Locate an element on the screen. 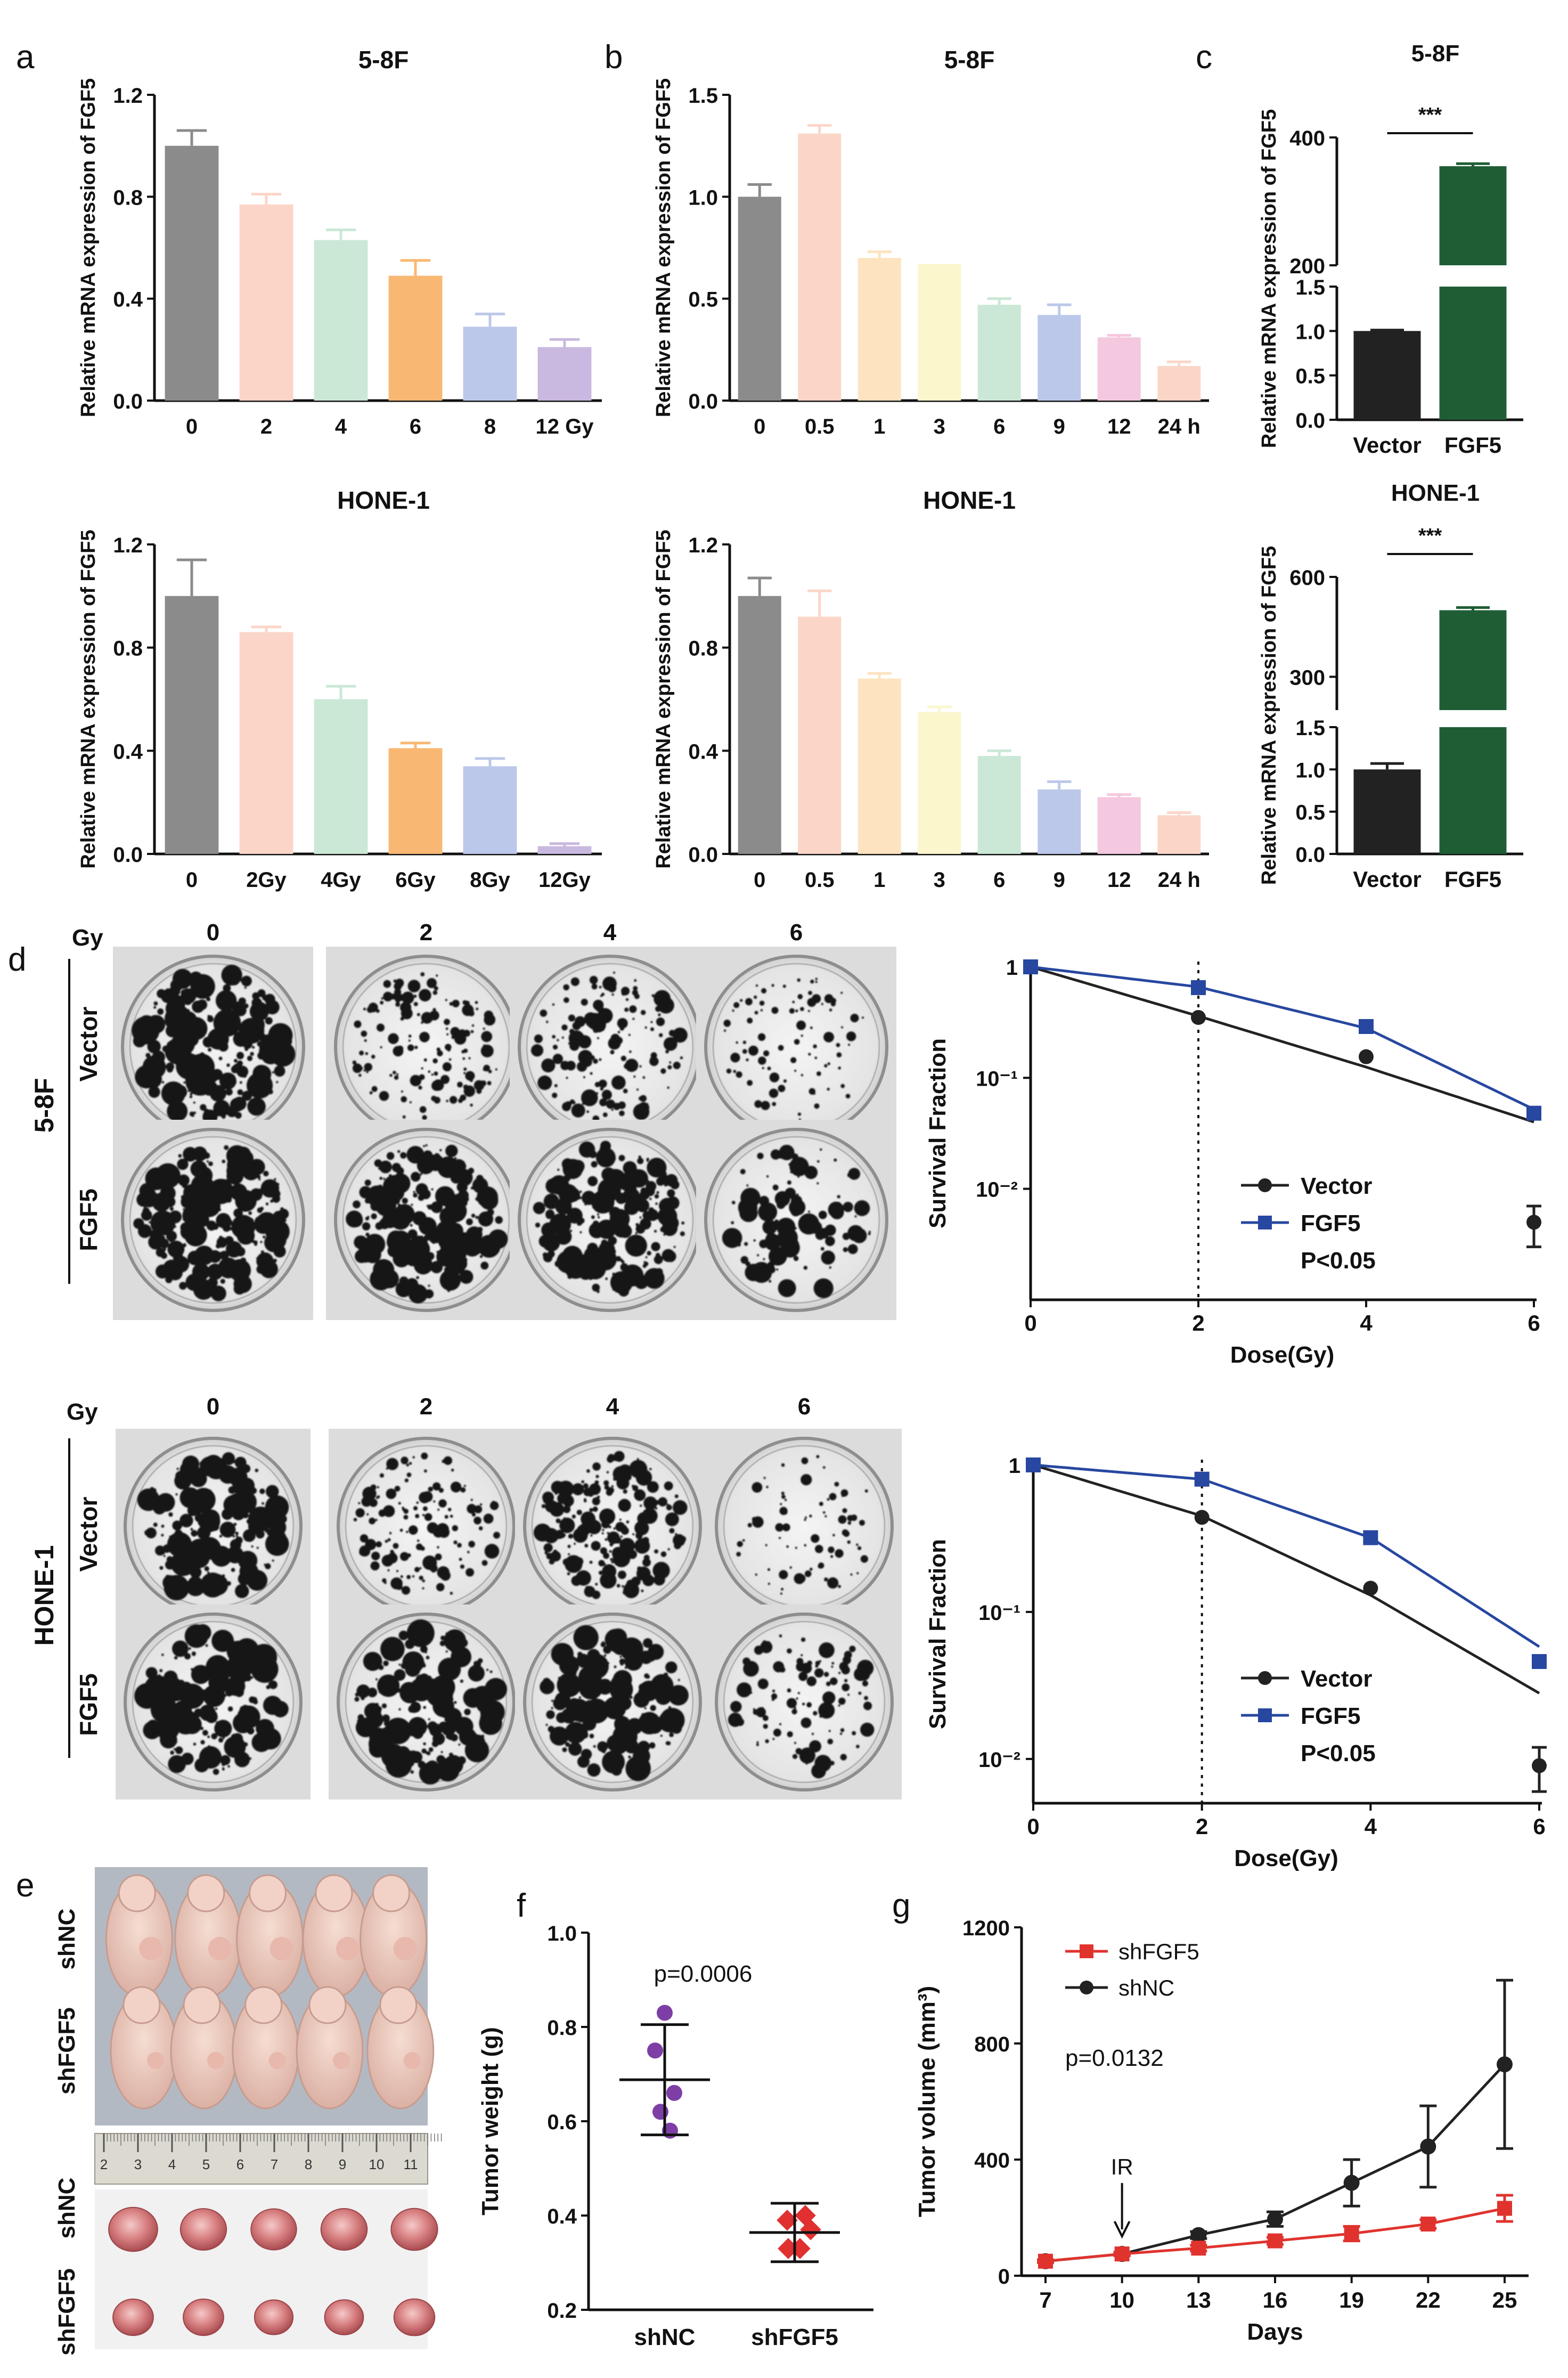 Image resolution: width=1568 pixels, height=2378 pixels. y-tick-label: 1.2 is located at coordinates (128, 545).